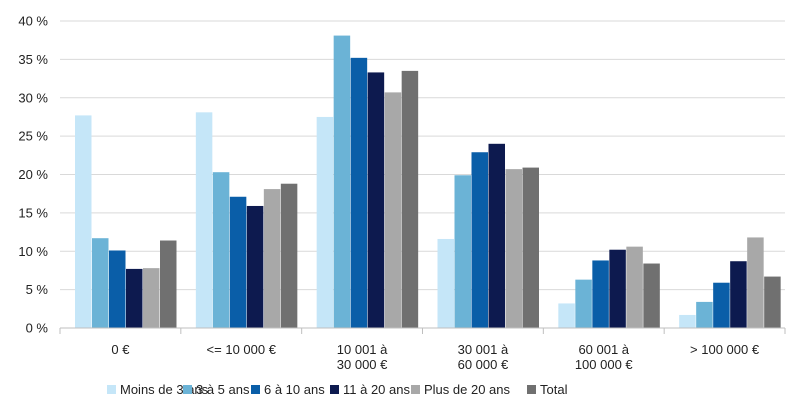 This screenshot has width=789, height=405. I want to click on y-tick-label: 40 %, so click(33, 21).